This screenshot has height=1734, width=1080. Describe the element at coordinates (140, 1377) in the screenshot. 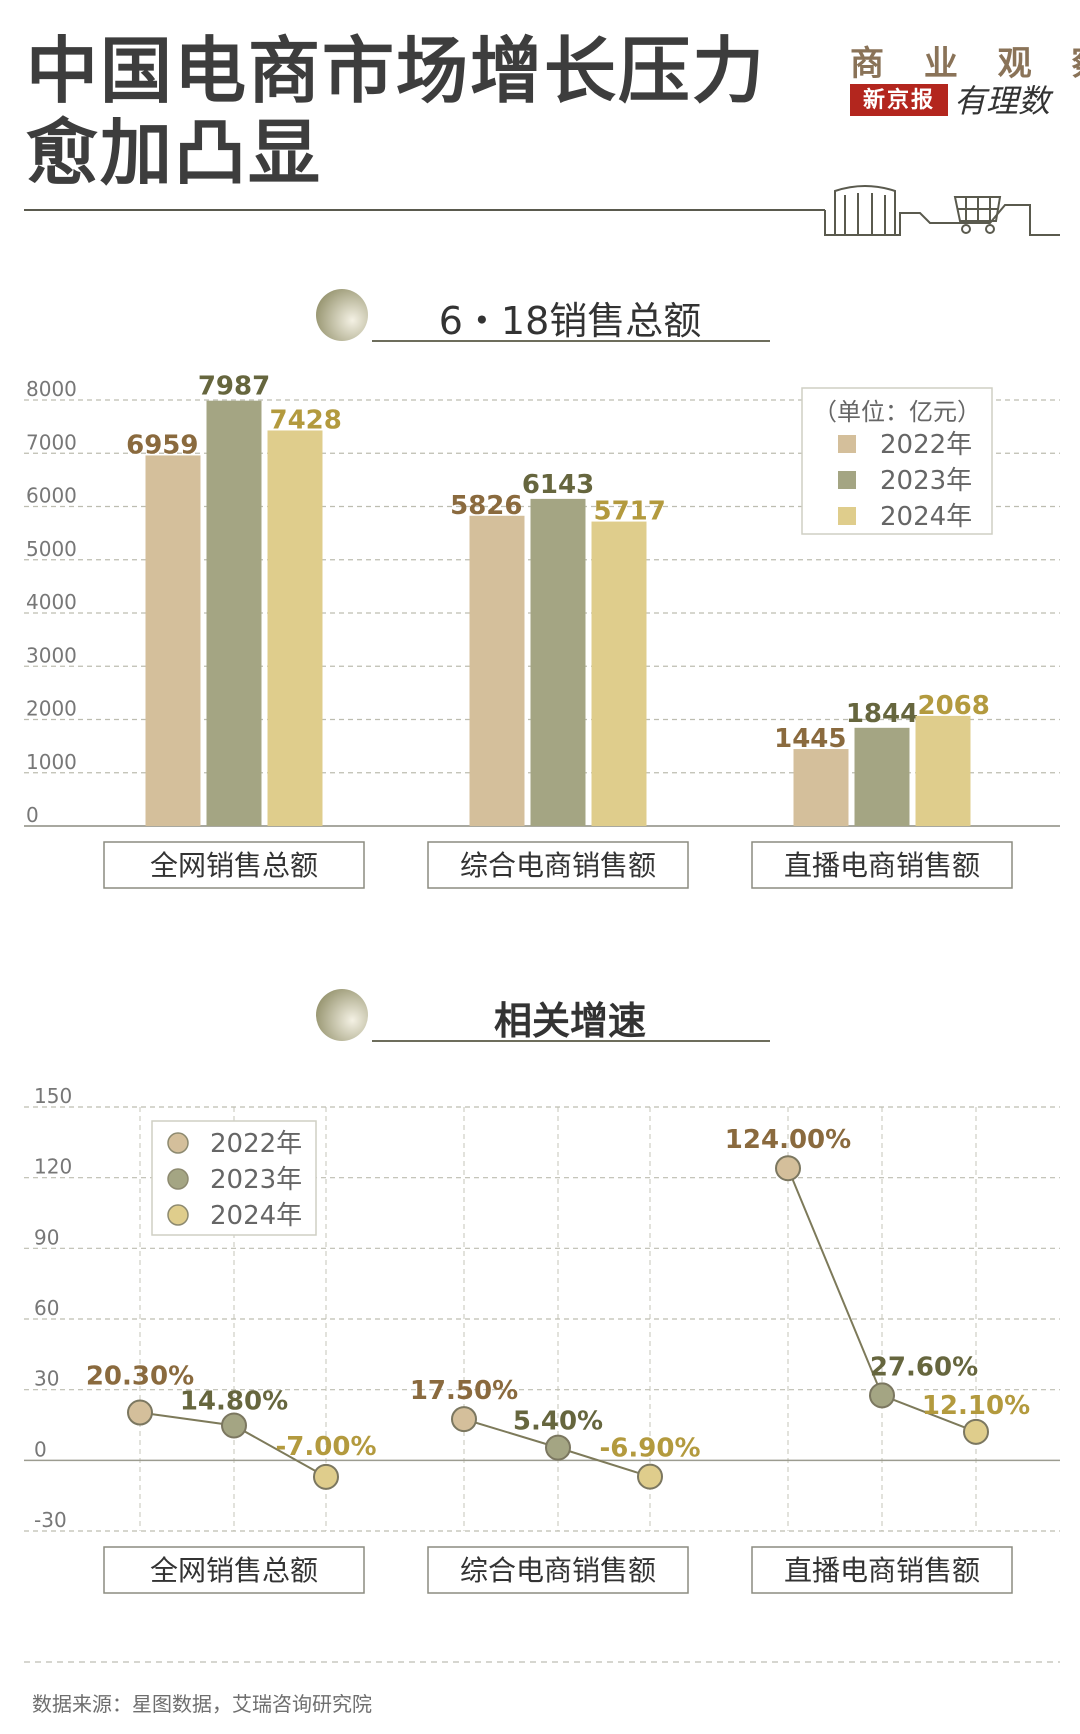

I see `point-value-label: 20.30%` at that location.